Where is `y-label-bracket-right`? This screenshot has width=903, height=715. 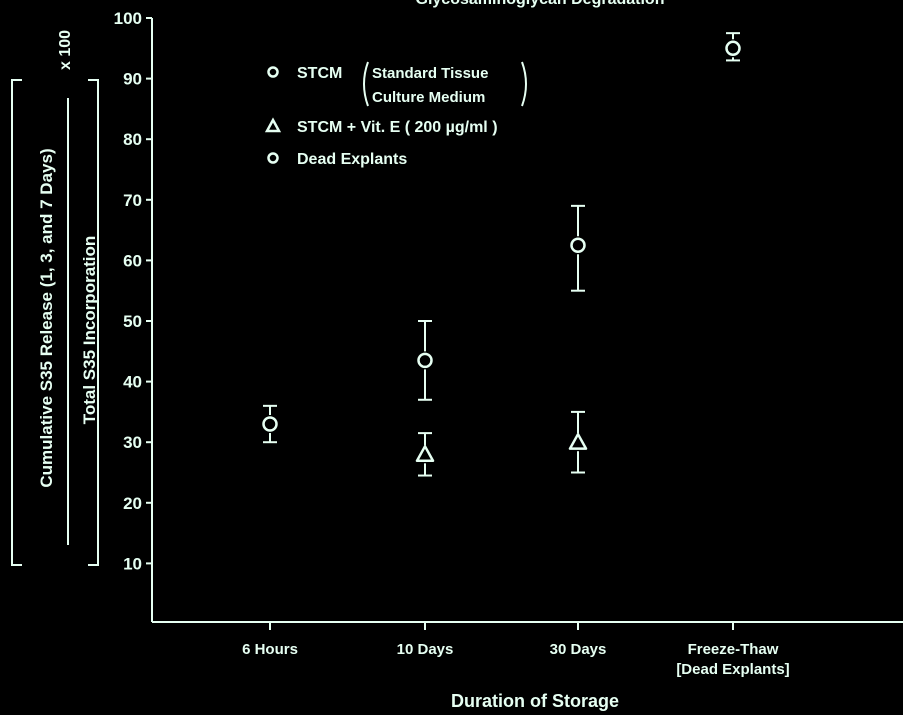 y-label-bracket-right is located at coordinates (93, 322).